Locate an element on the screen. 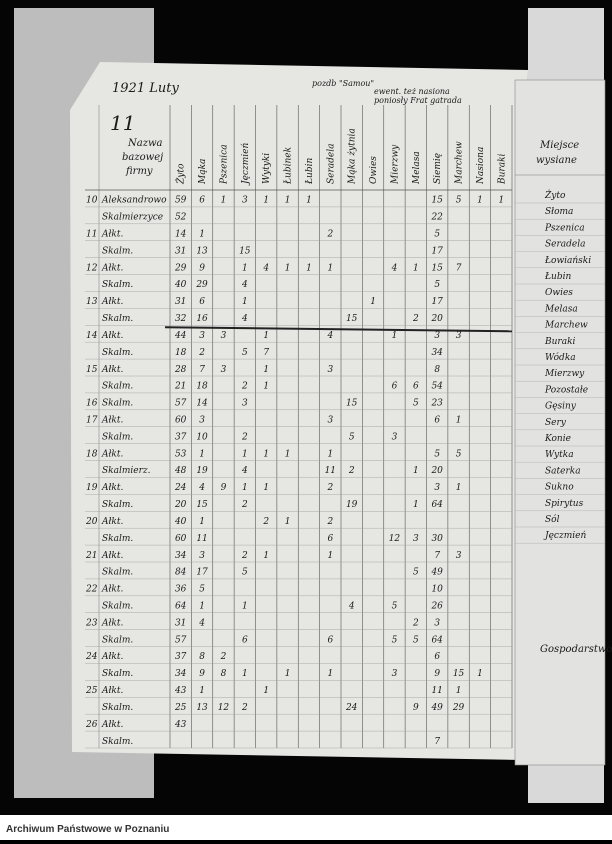  row-header: bazowej is located at coordinates (142, 157).